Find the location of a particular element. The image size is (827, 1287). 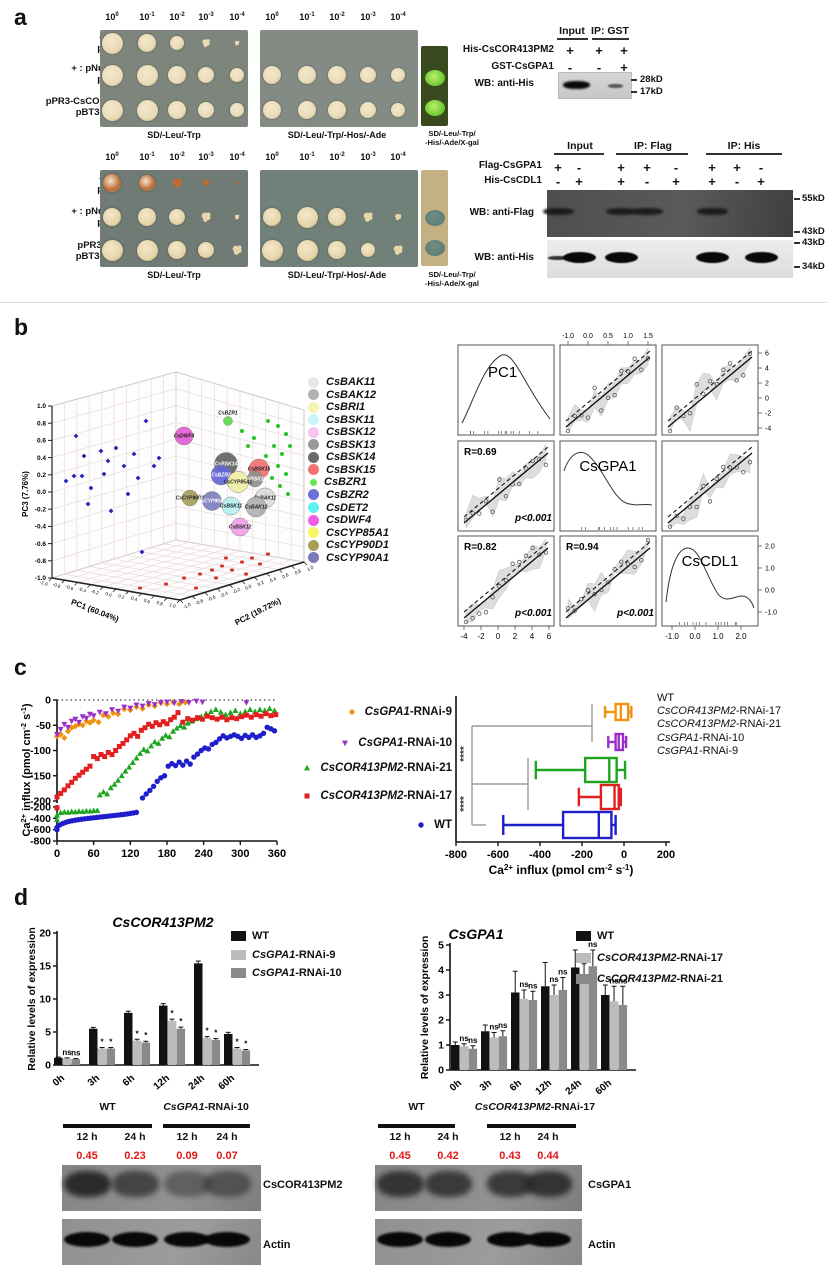

svg-text: 0.5 is located at coordinates (608, 336).